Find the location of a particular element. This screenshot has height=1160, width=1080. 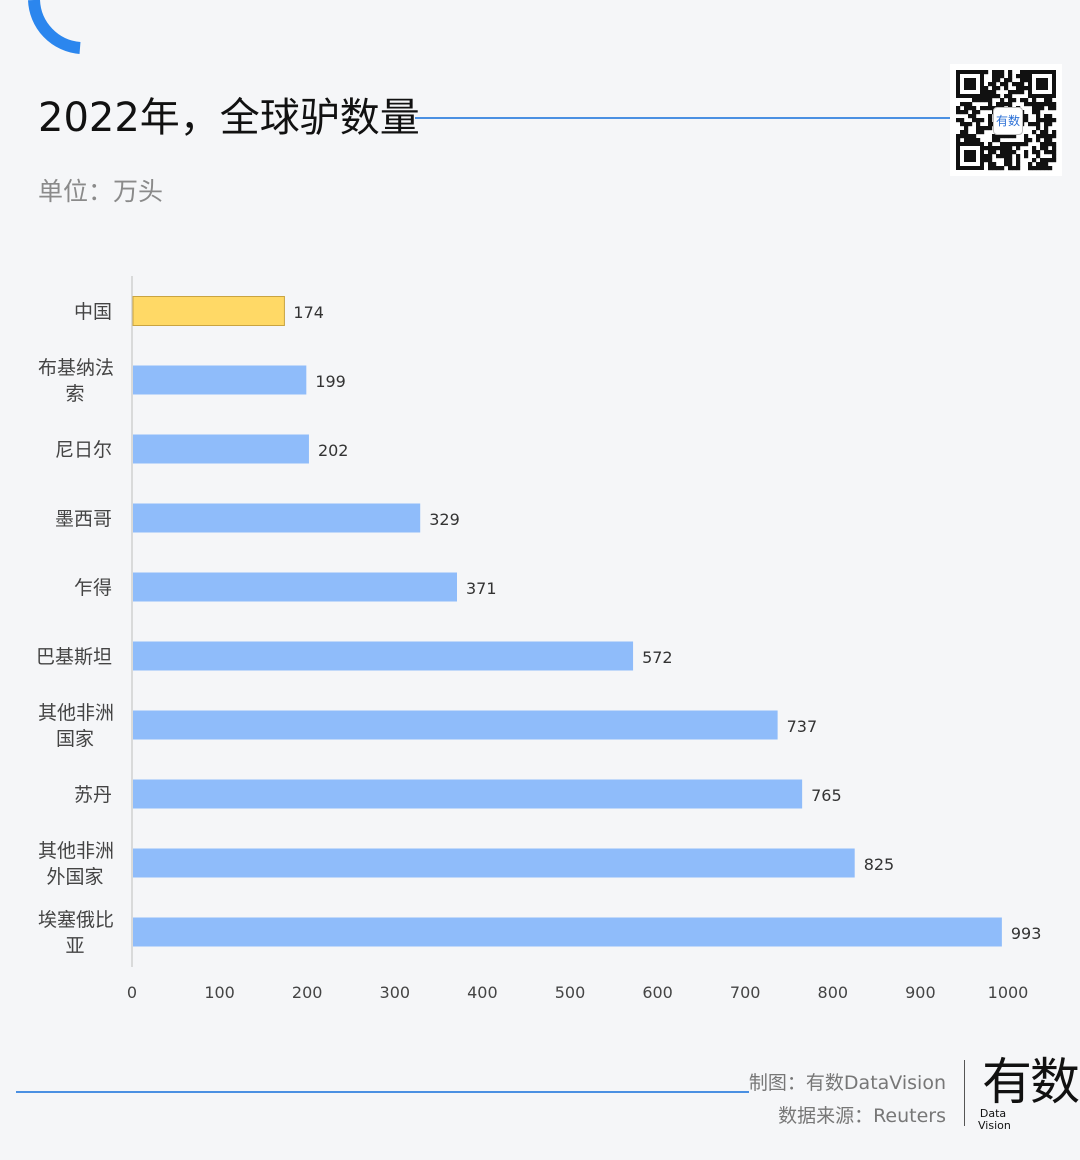

chart-title: 2022年，全球驴数量 is located at coordinates (229, 118).